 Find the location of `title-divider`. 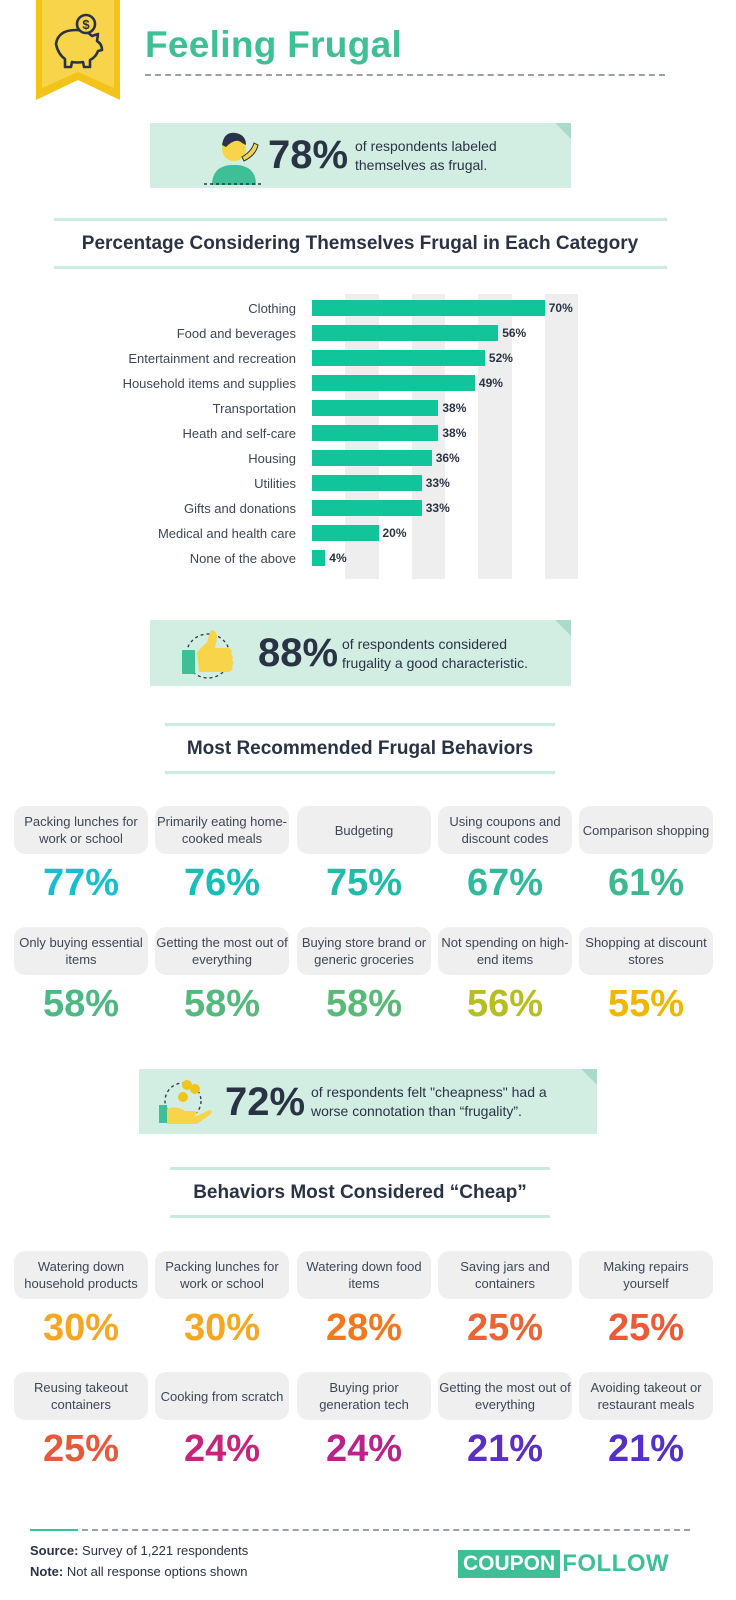

title-divider is located at coordinates (405, 75).